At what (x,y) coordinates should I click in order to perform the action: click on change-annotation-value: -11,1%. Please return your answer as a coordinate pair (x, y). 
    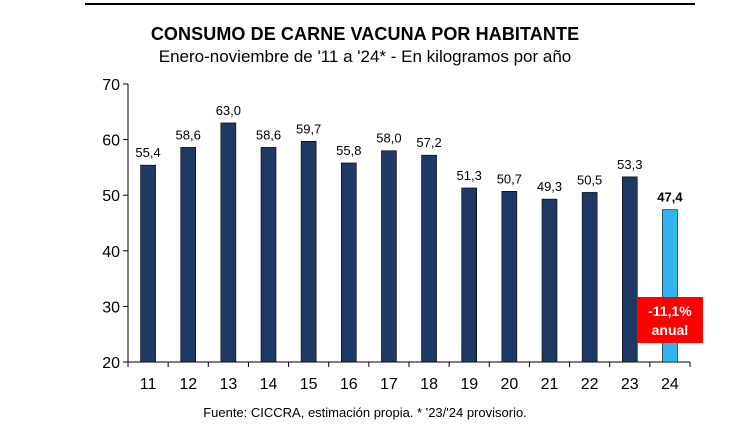
    Looking at the image, I should click on (670, 311).